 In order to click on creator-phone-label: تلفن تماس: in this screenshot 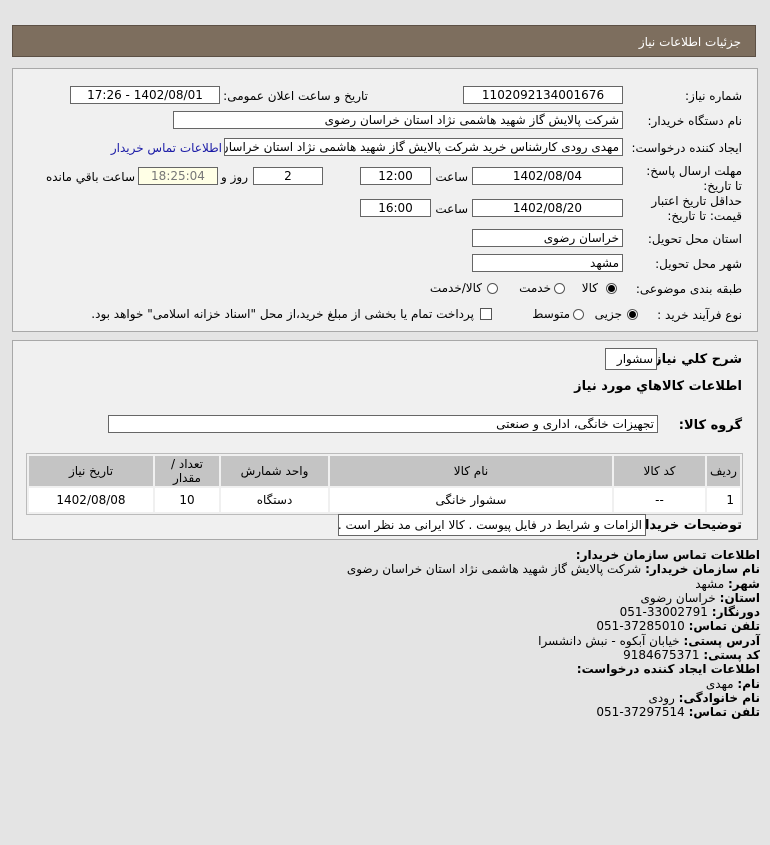, I will do `click(724, 712)`.